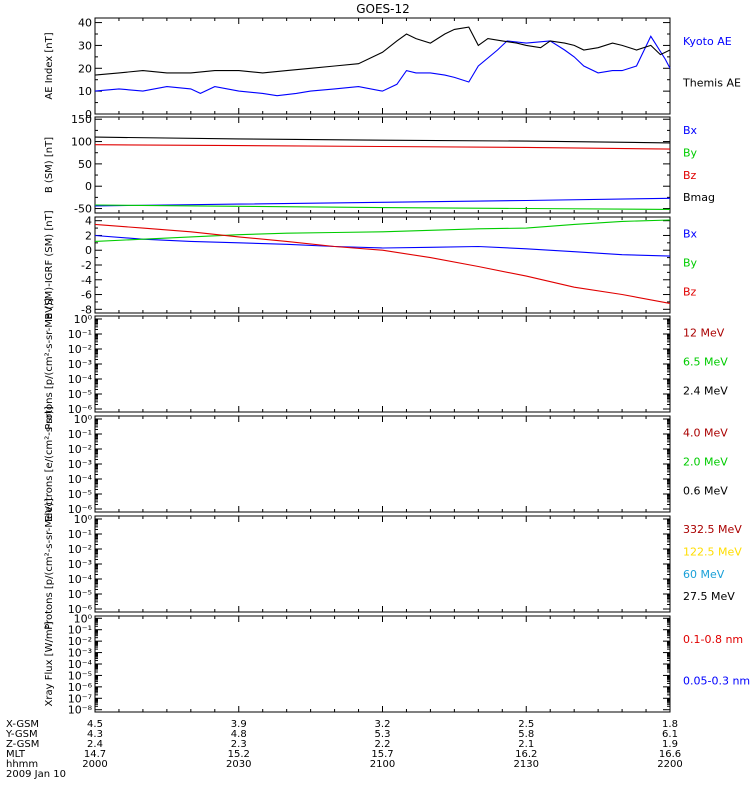 This screenshot has width=750, height=800. Describe the element at coordinates (716, 681) in the screenshot. I see `legend-entry: 0.05-0.3 nm` at that location.